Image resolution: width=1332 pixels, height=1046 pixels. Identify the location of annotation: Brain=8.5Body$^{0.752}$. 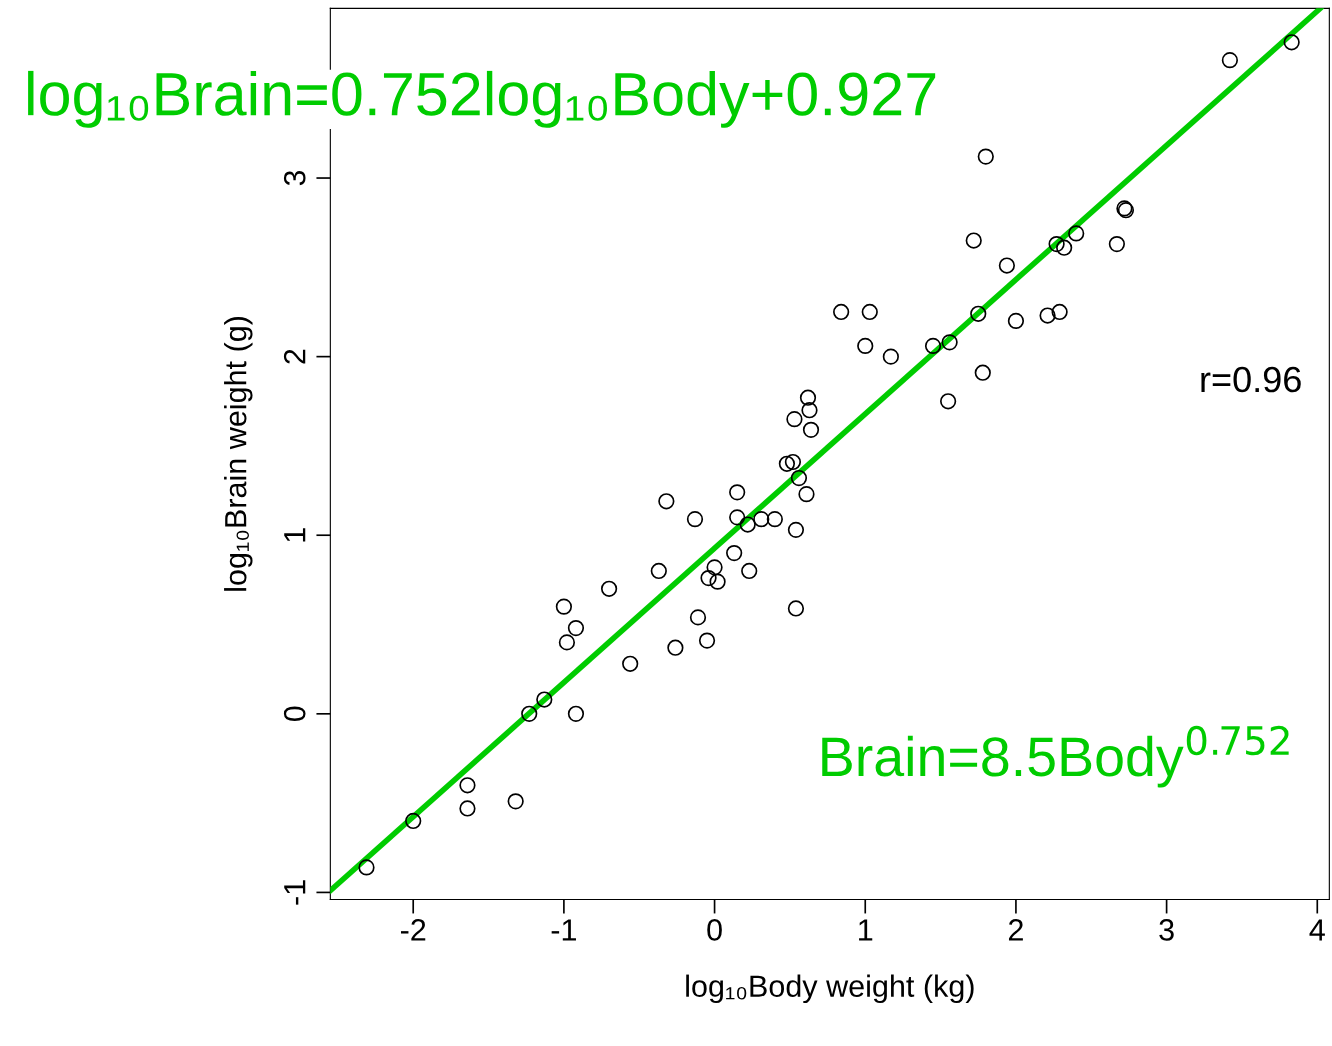
(1055, 756).